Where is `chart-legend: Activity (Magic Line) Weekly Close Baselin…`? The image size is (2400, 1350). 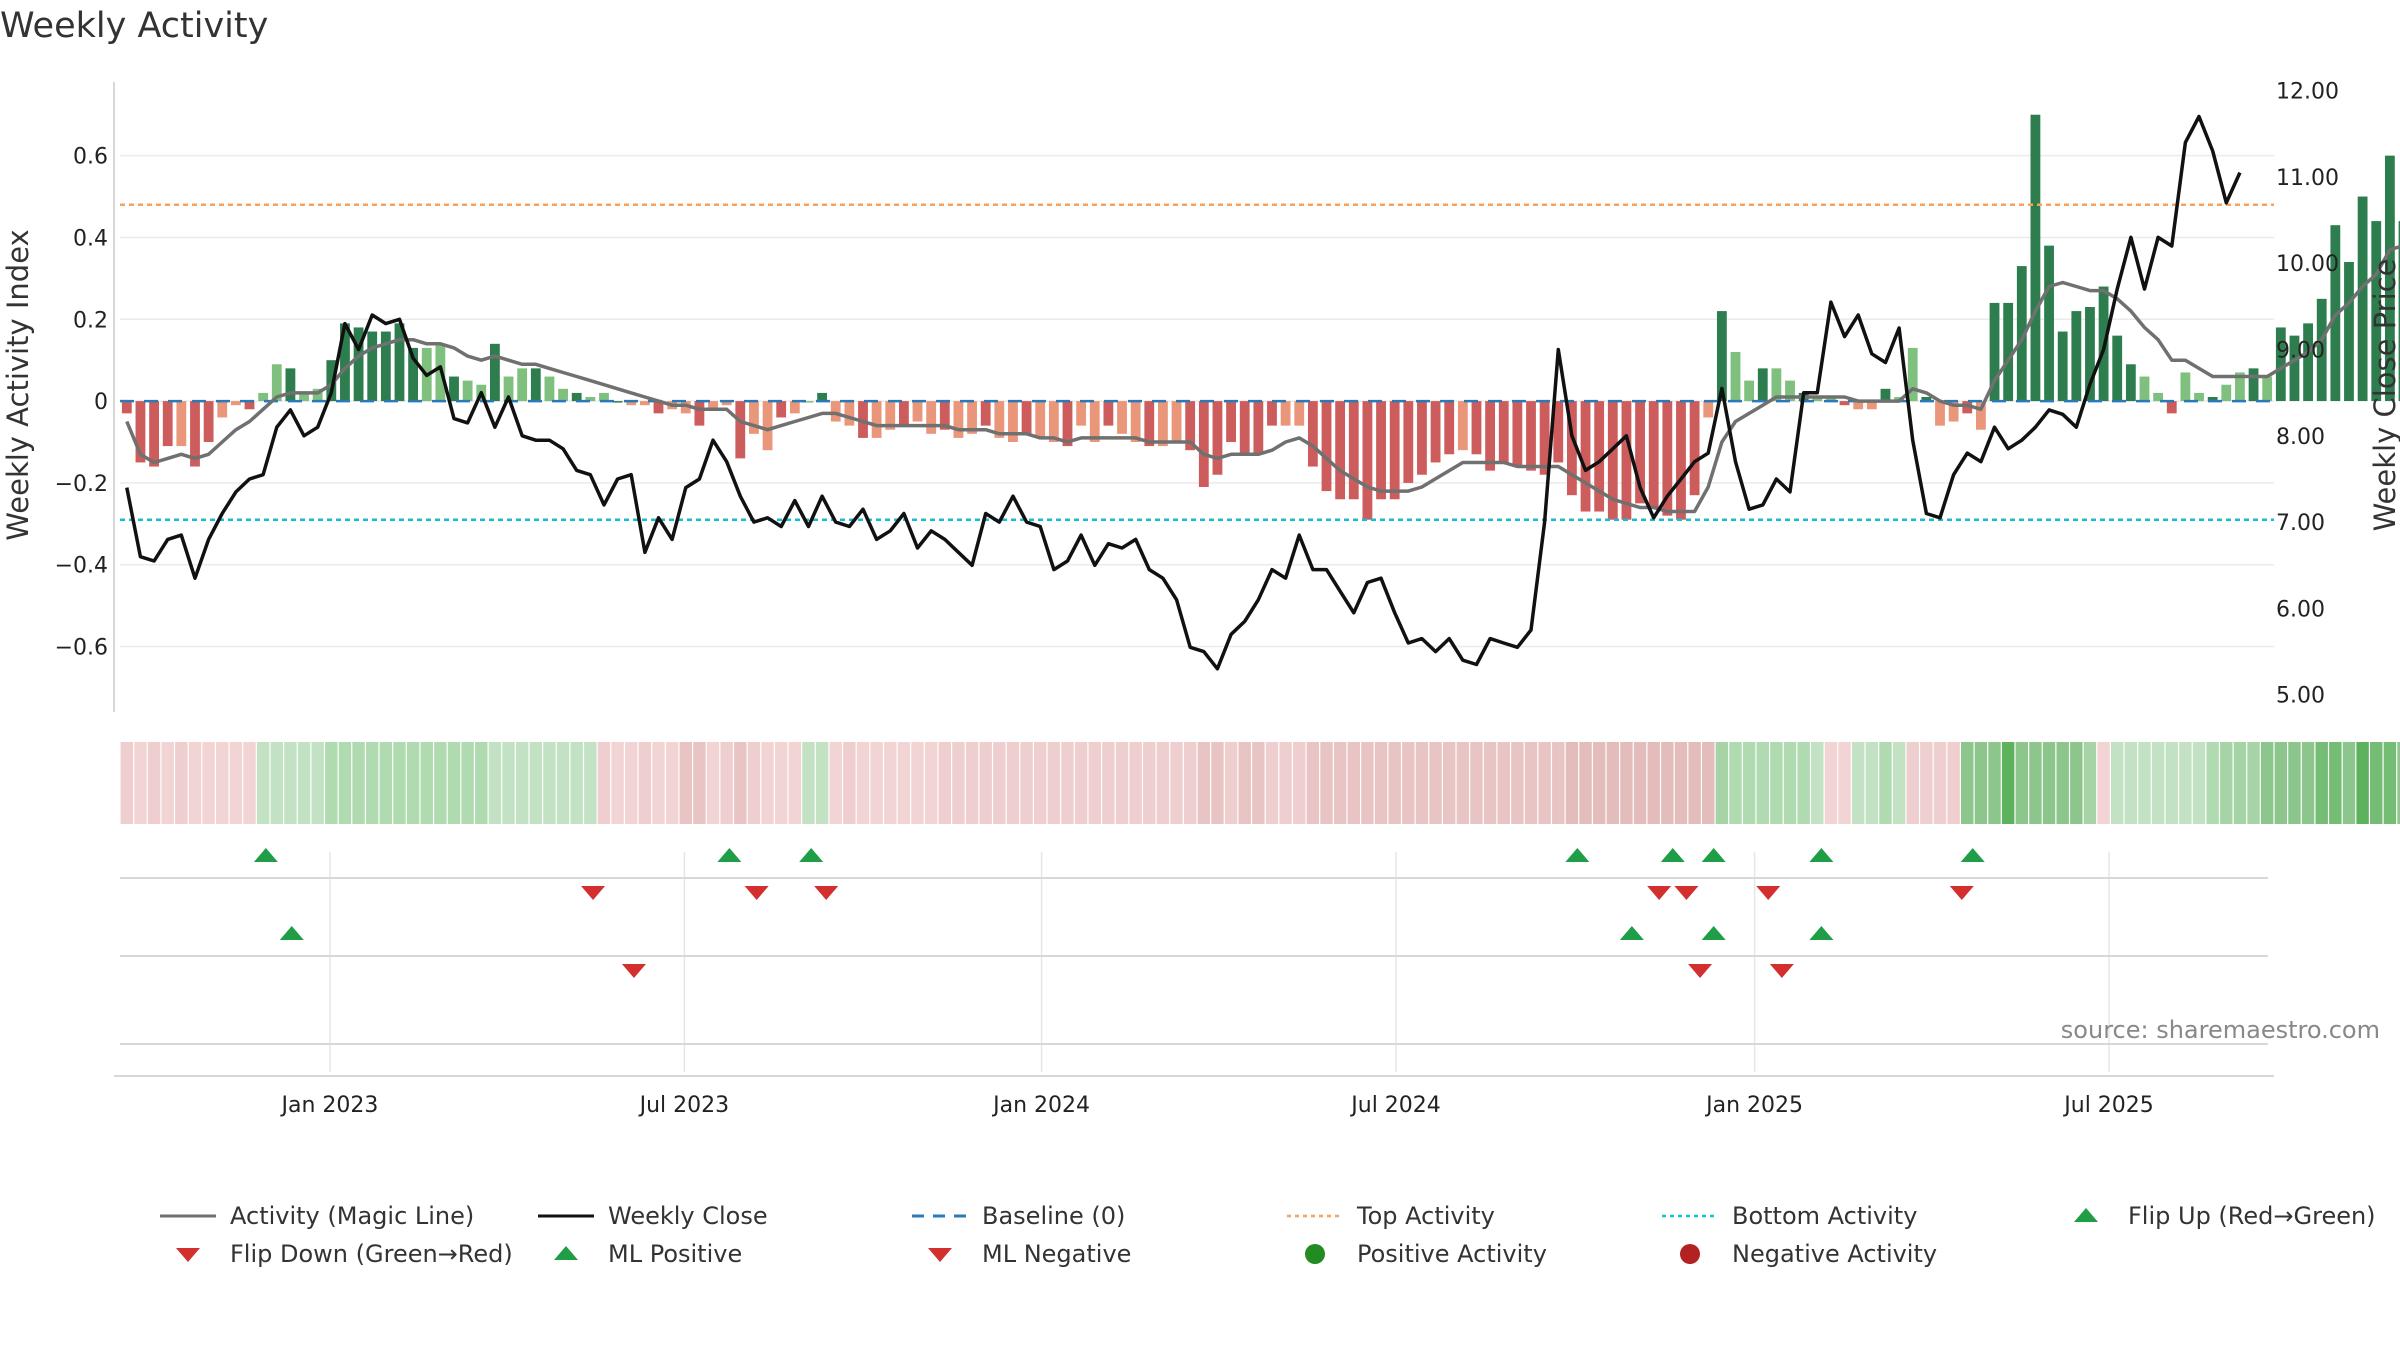 chart-legend: Activity (Magic Line) Weekly Close Baselin… is located at coordinates (1270, 1240).